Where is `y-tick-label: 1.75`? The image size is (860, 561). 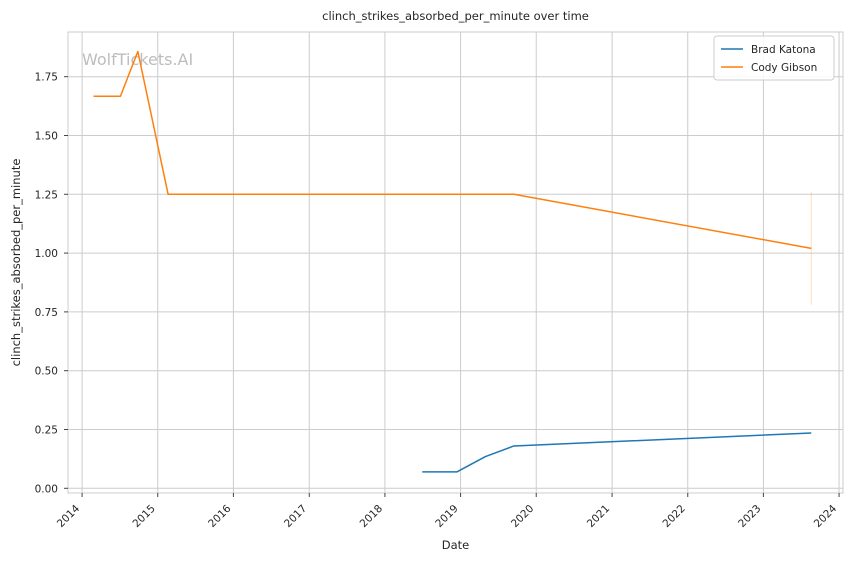
y-tick-label: 1.75 is located at coordinates (46, 78).